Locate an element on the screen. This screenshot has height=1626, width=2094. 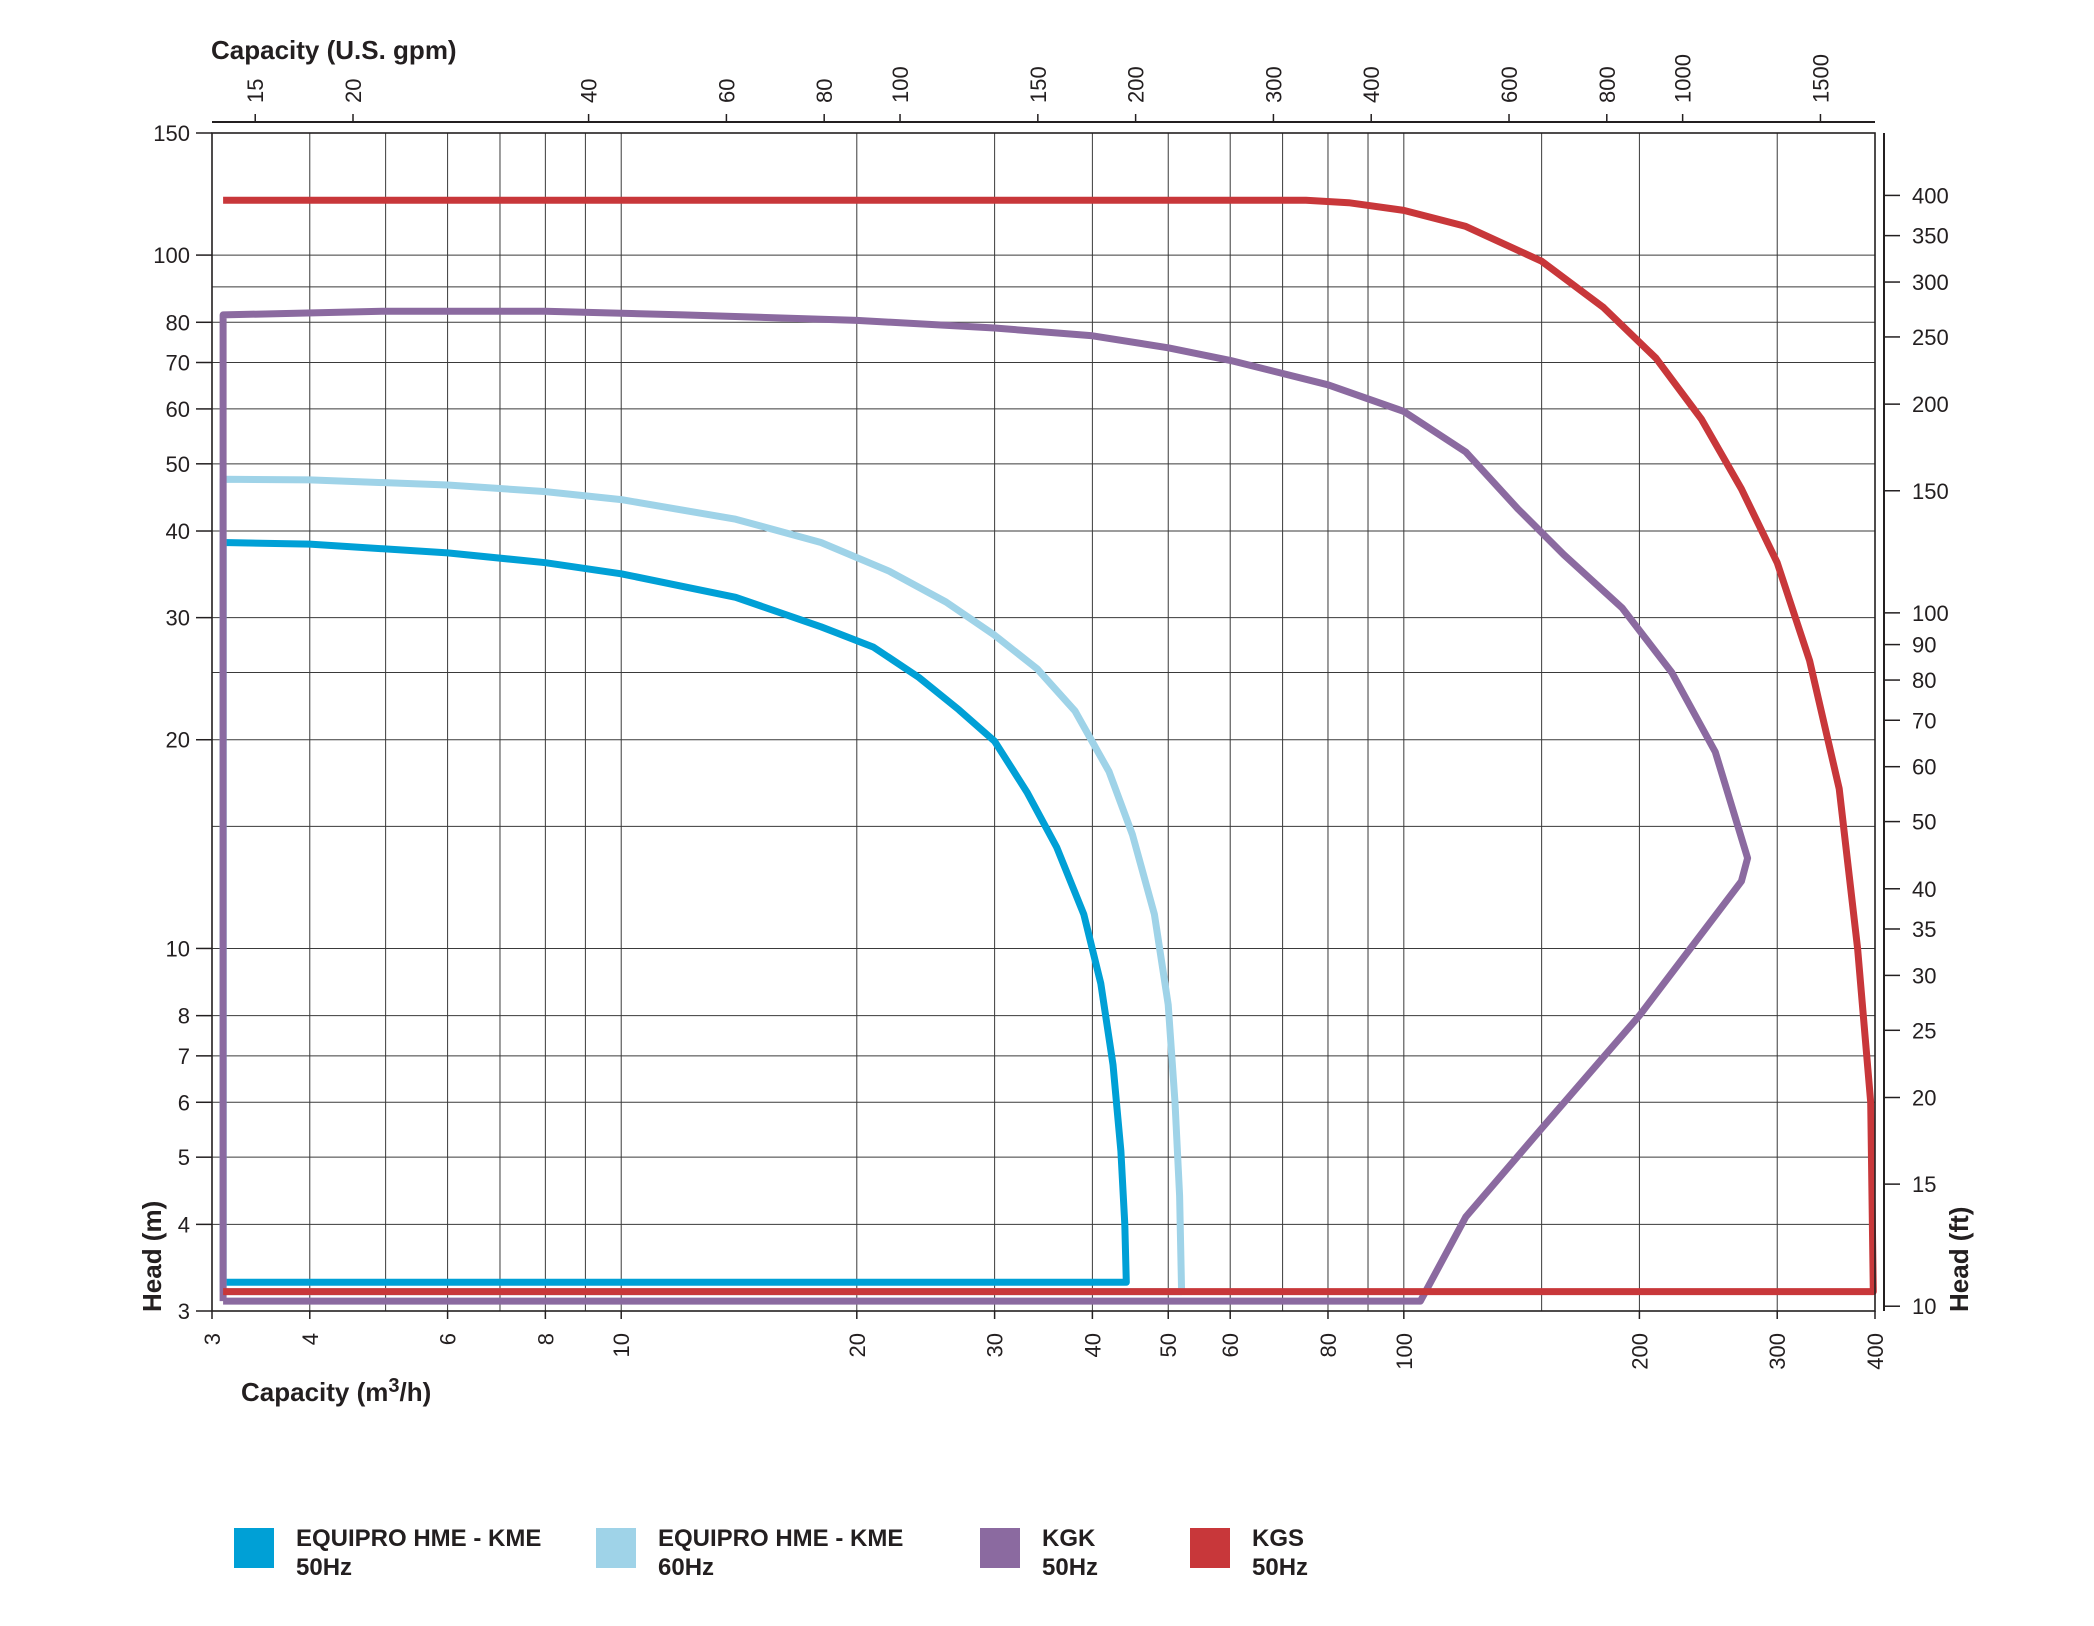
x-bottom-tick-label: 4 is located at coordinates (310, 1339).